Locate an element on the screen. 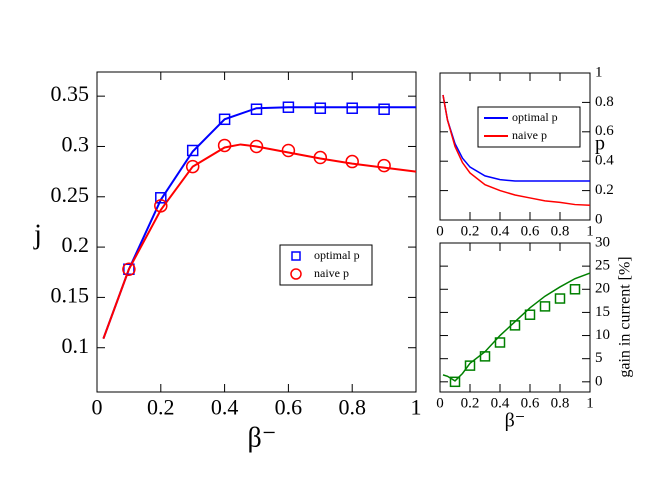  y-tick-label: 20 is located at coordinates (602, 289).